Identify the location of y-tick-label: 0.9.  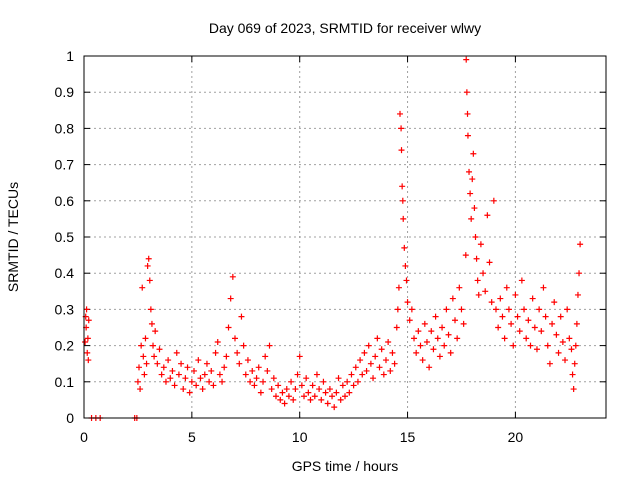
(65, 92).